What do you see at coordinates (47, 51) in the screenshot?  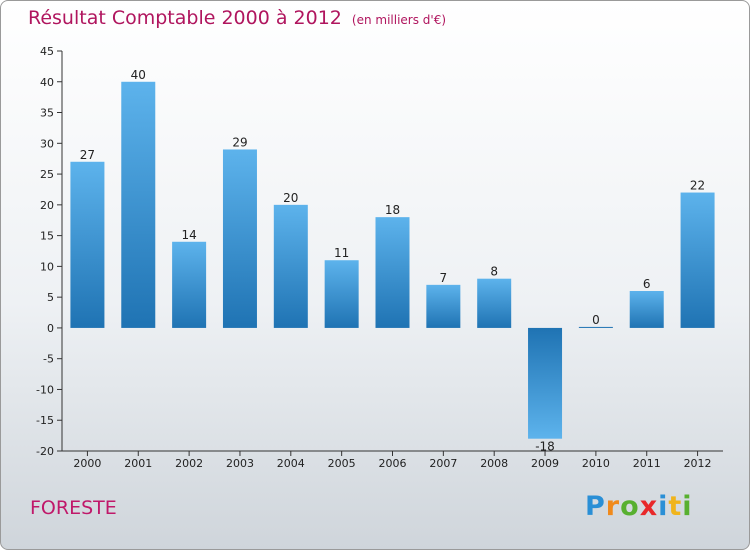 I see `y-tick-label: 45` at bounding box center [47, 51].